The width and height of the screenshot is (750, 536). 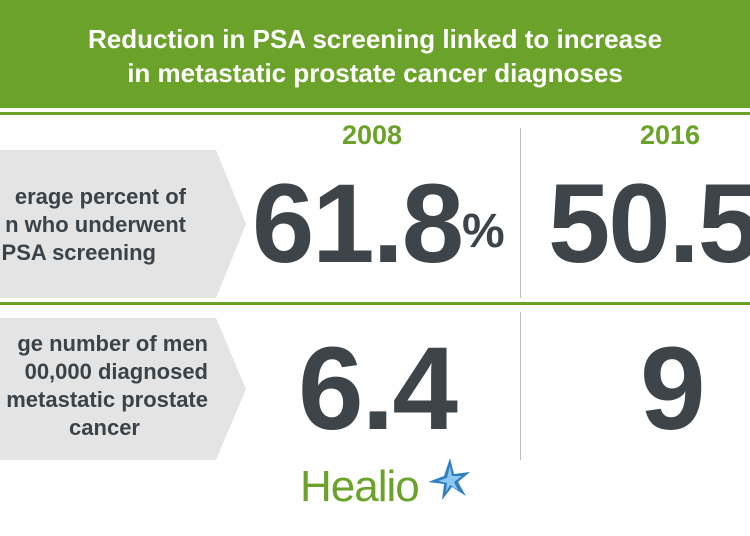 I want to click on row-label-line: 00,000 diagnosed, so click(x=116, y=371).